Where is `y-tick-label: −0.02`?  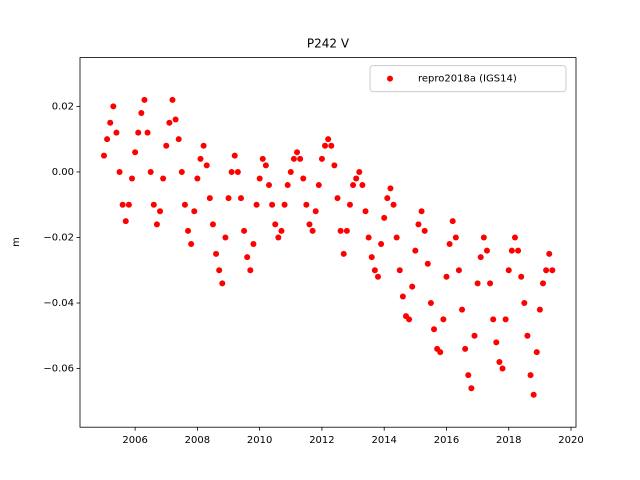
y-tick-label: −0.02 is located at coordinates (58, 237).